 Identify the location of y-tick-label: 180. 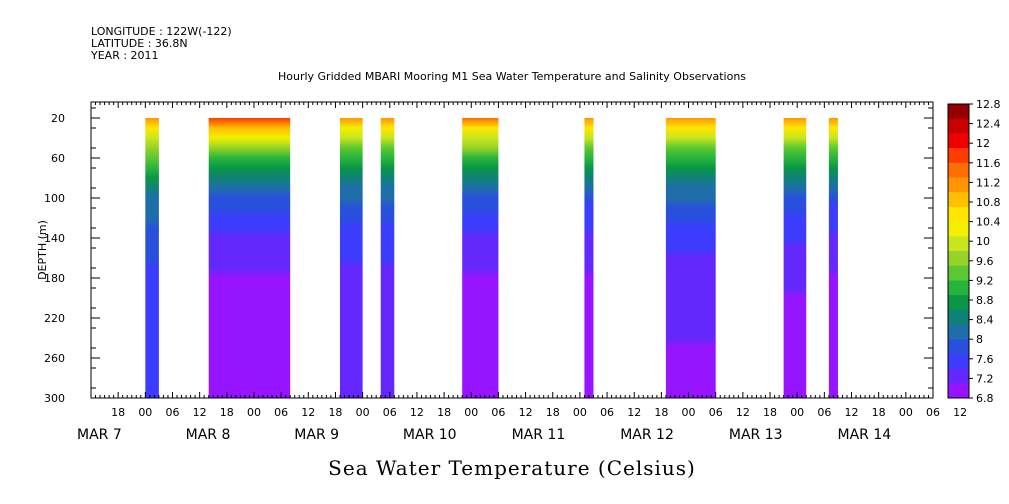
(54, 278).